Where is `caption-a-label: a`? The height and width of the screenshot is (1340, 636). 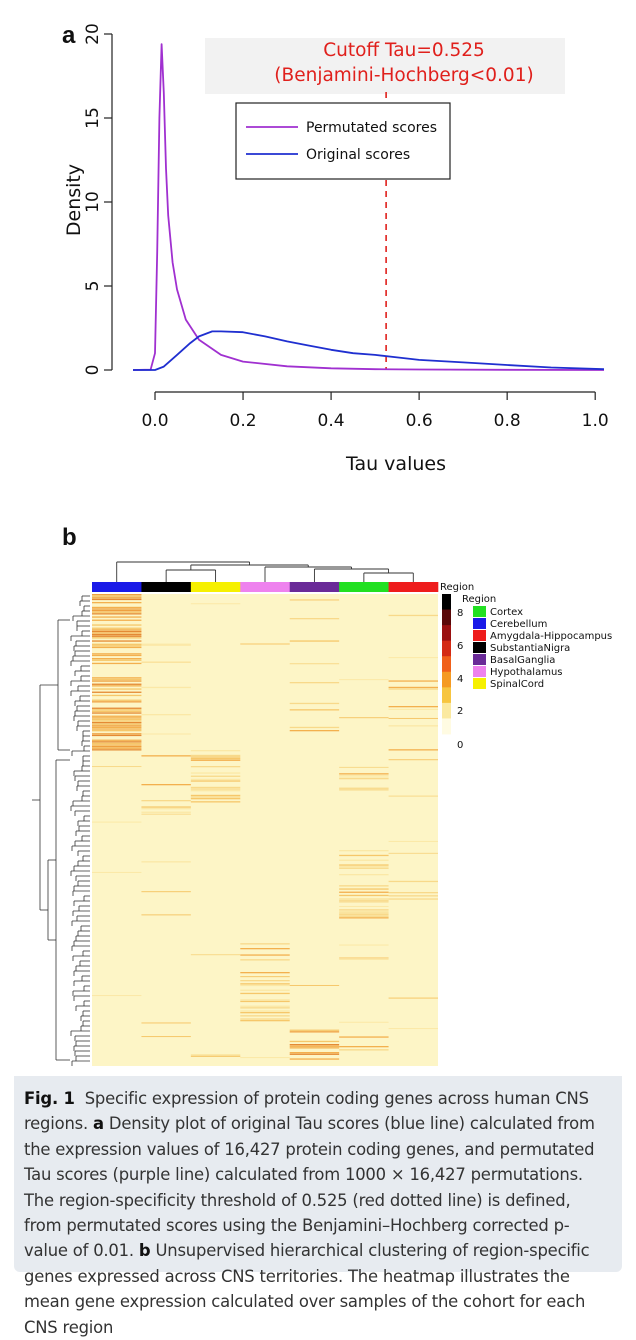
caption-a-label: a is located at coordinates (98, 1124).